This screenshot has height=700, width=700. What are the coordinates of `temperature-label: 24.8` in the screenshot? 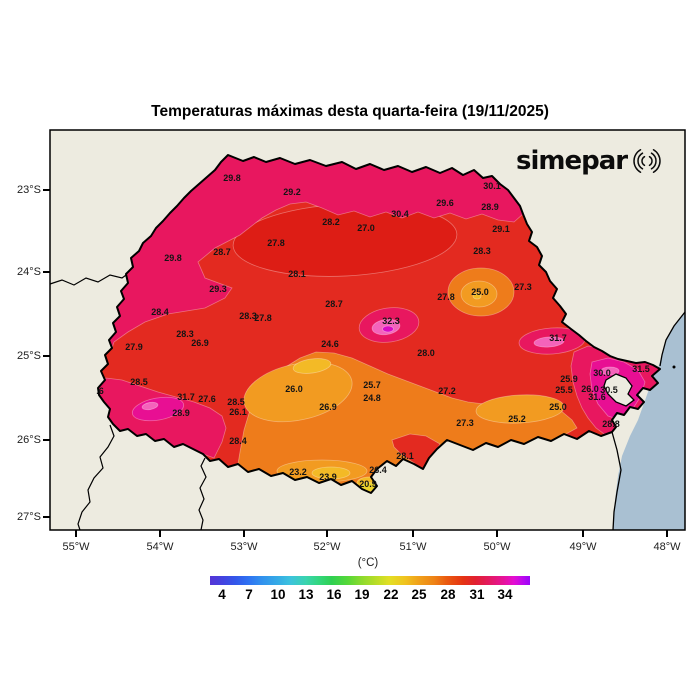 It's located at (372, 398).